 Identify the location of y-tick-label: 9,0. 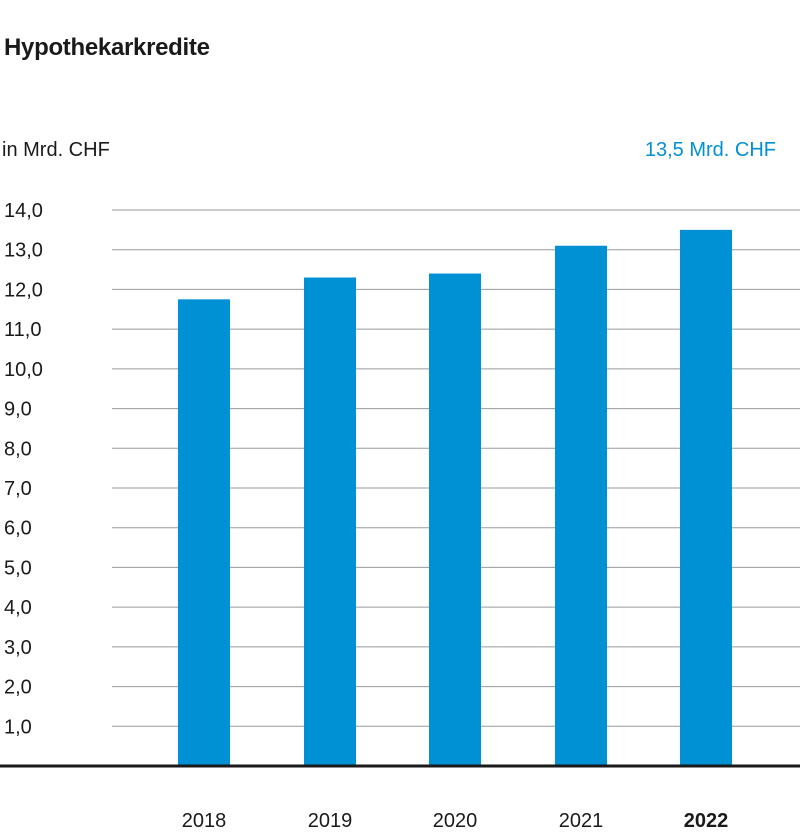
(18, 410).